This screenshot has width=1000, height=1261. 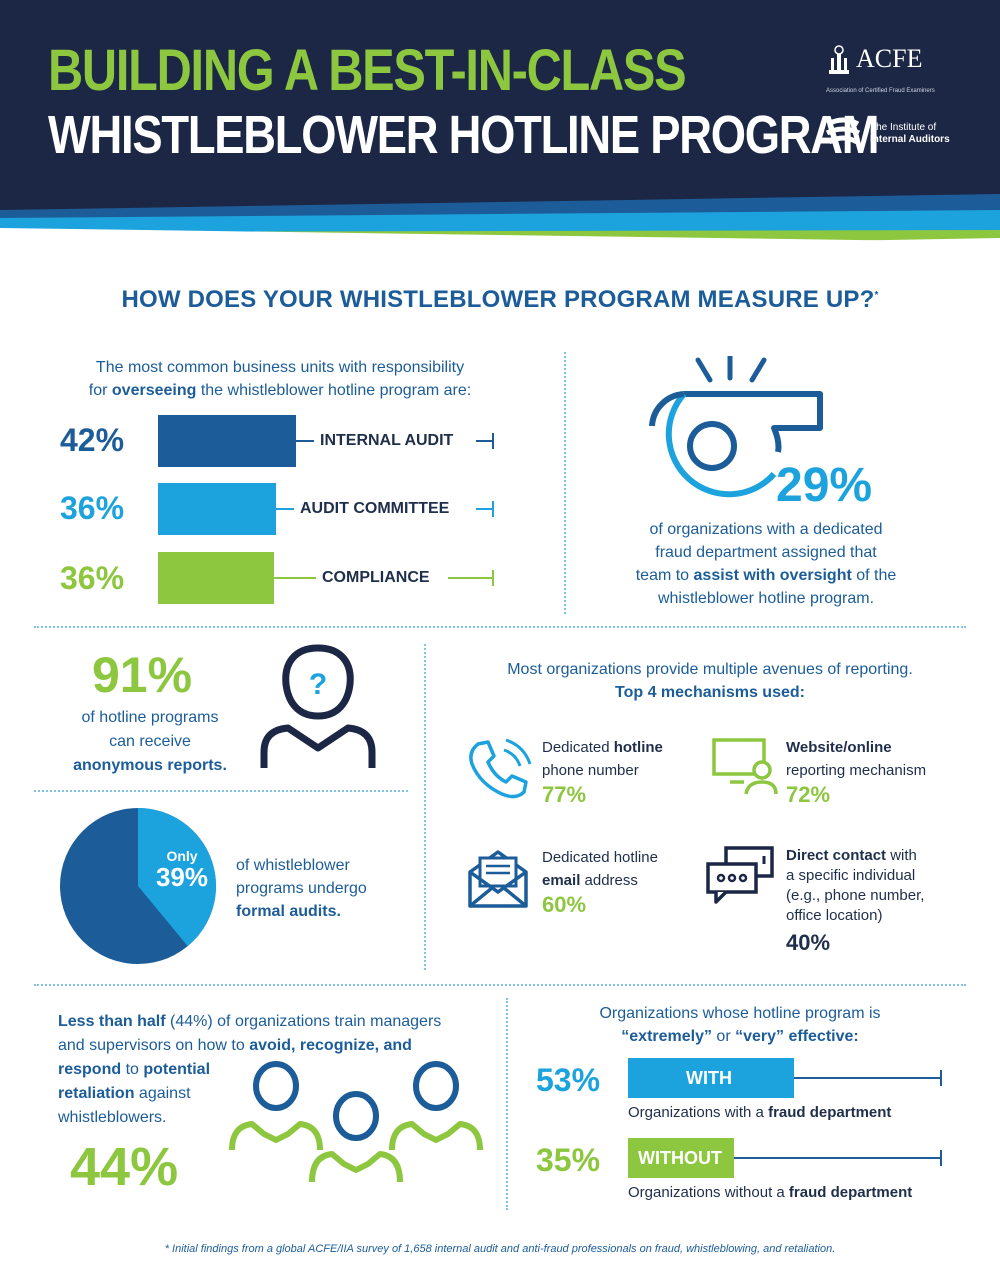 I want to click on mechanism-email: Dedicated hotline email address 60%, so click(x=600, y=882).